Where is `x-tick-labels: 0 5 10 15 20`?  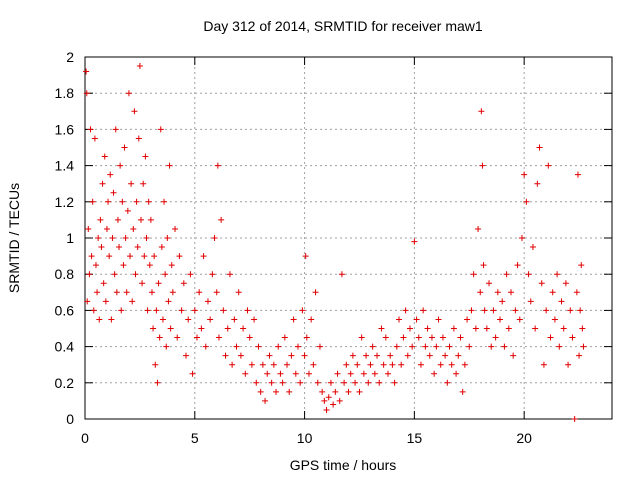
x-tick-labels: 0 5 10 15 20 is located at coordinates (306, 438).